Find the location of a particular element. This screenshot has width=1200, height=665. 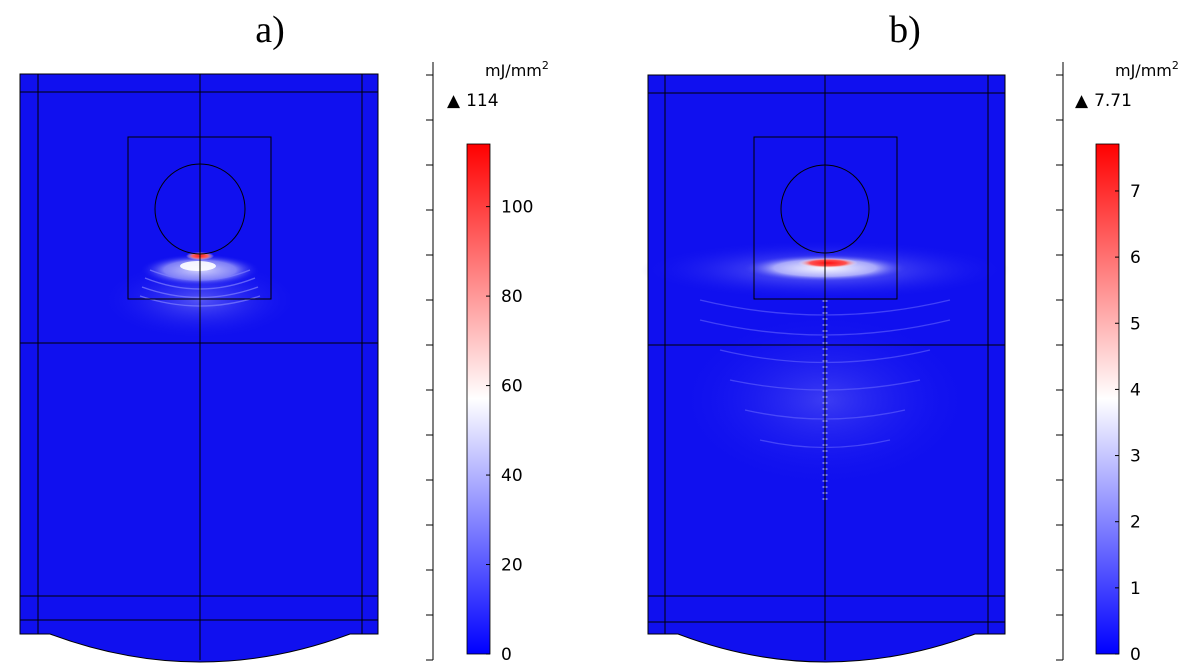

colorbar-tick-label: 60 is located at coordinates (512, 387).